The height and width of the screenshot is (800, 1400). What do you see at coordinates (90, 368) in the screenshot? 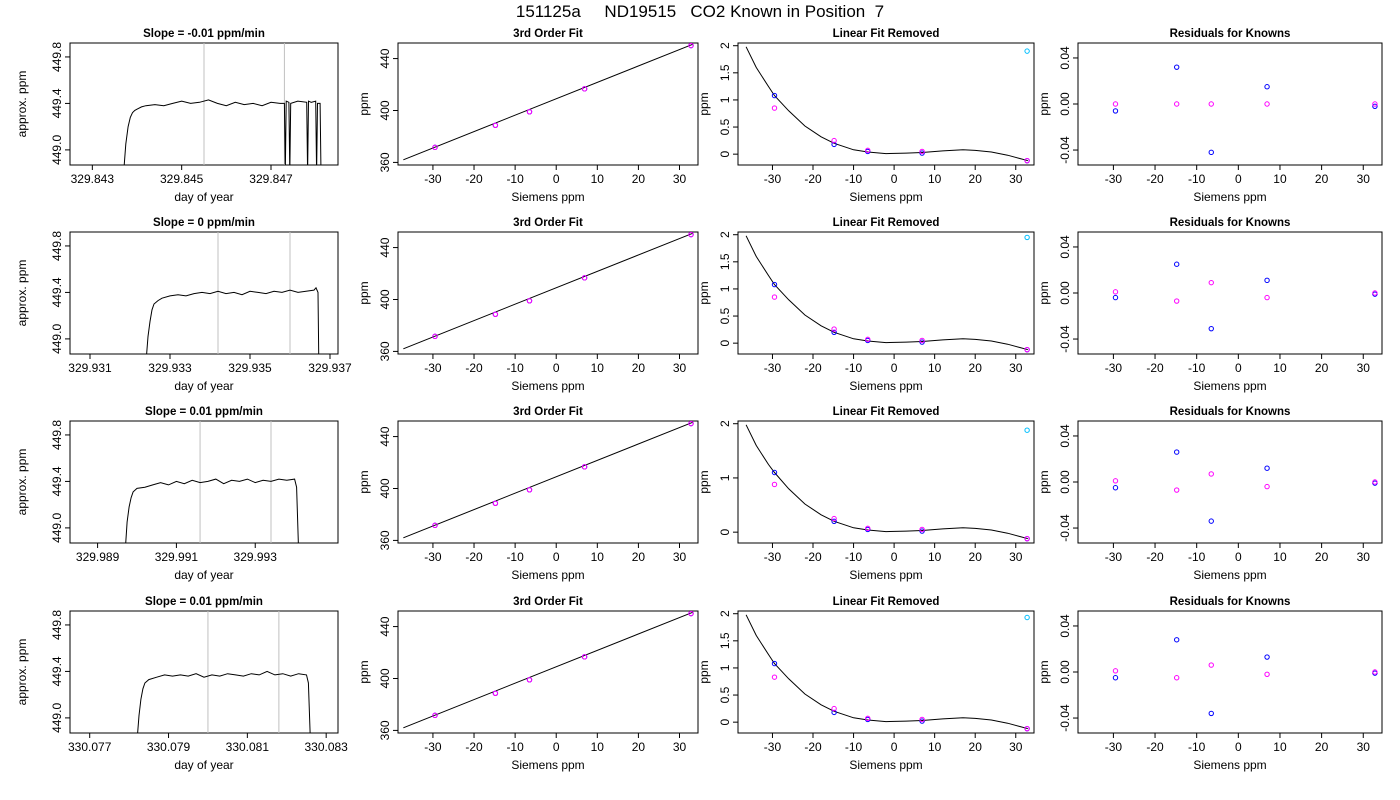
I see `x-tick-label: 329.931` at bounding box center [90, 368].